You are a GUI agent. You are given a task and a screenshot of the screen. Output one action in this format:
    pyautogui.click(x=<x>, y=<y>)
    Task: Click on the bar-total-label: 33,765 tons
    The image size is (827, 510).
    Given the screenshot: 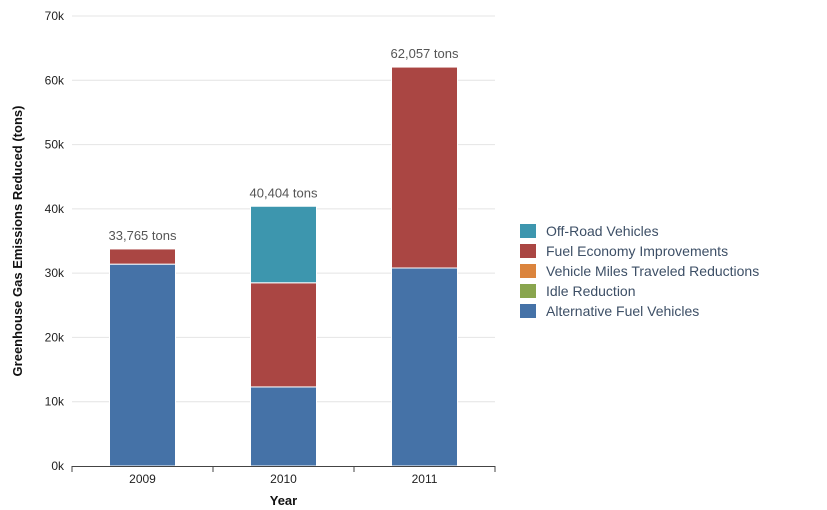 What is the action you would take?
    pyautogui.click(x=143, y=235)
    